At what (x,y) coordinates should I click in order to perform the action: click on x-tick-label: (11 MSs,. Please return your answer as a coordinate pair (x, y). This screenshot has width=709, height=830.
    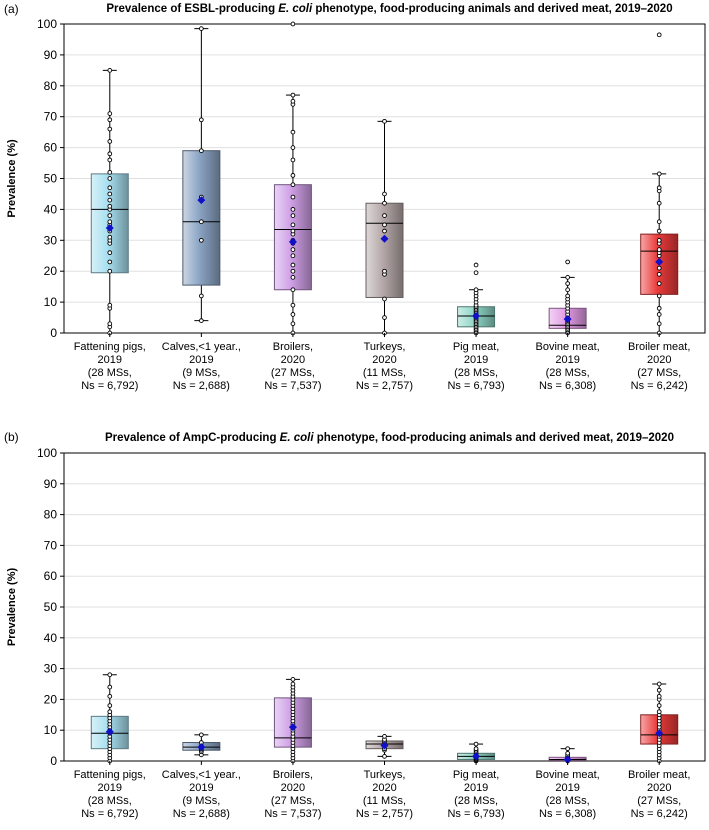
    Looking at the image, I should click on (384, 373).